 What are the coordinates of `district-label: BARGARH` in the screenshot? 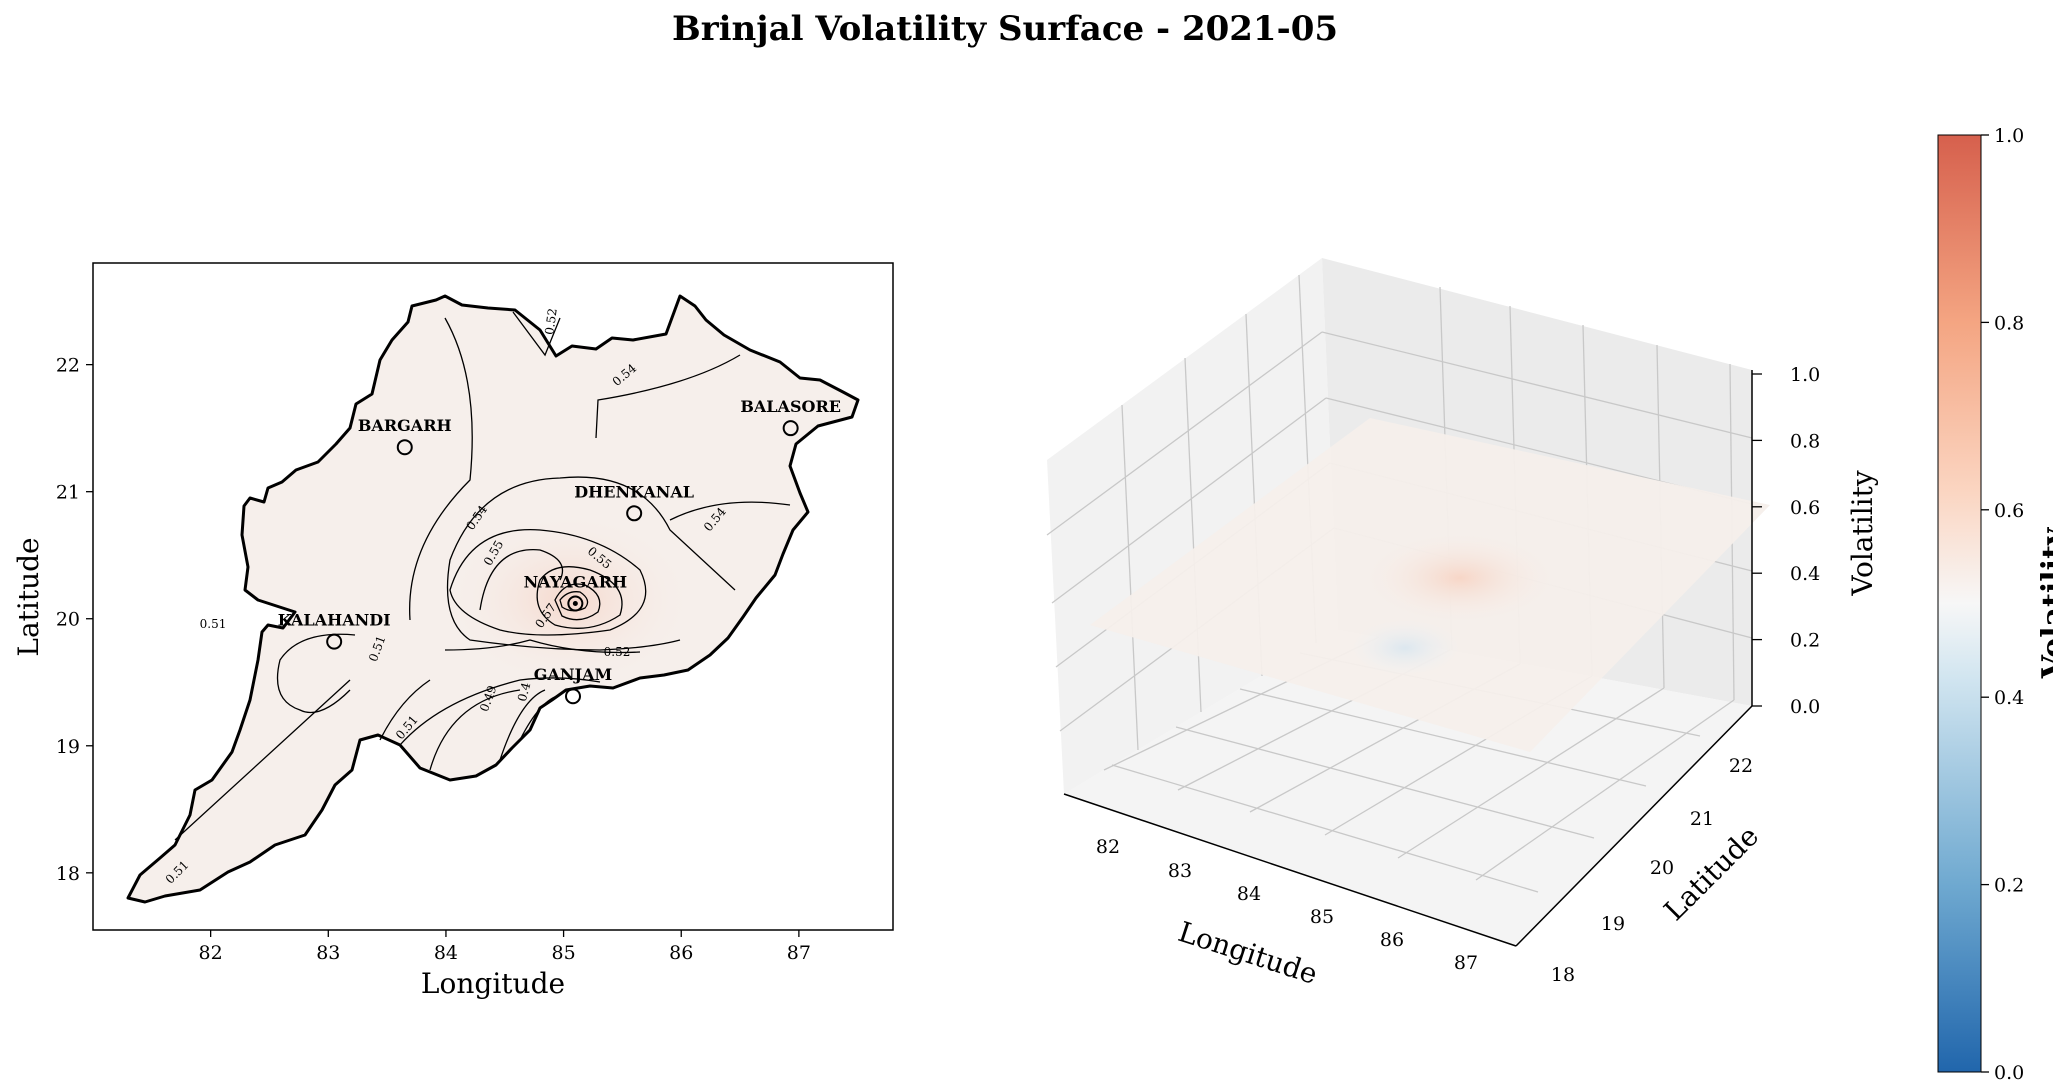 It's located at (405, 425).